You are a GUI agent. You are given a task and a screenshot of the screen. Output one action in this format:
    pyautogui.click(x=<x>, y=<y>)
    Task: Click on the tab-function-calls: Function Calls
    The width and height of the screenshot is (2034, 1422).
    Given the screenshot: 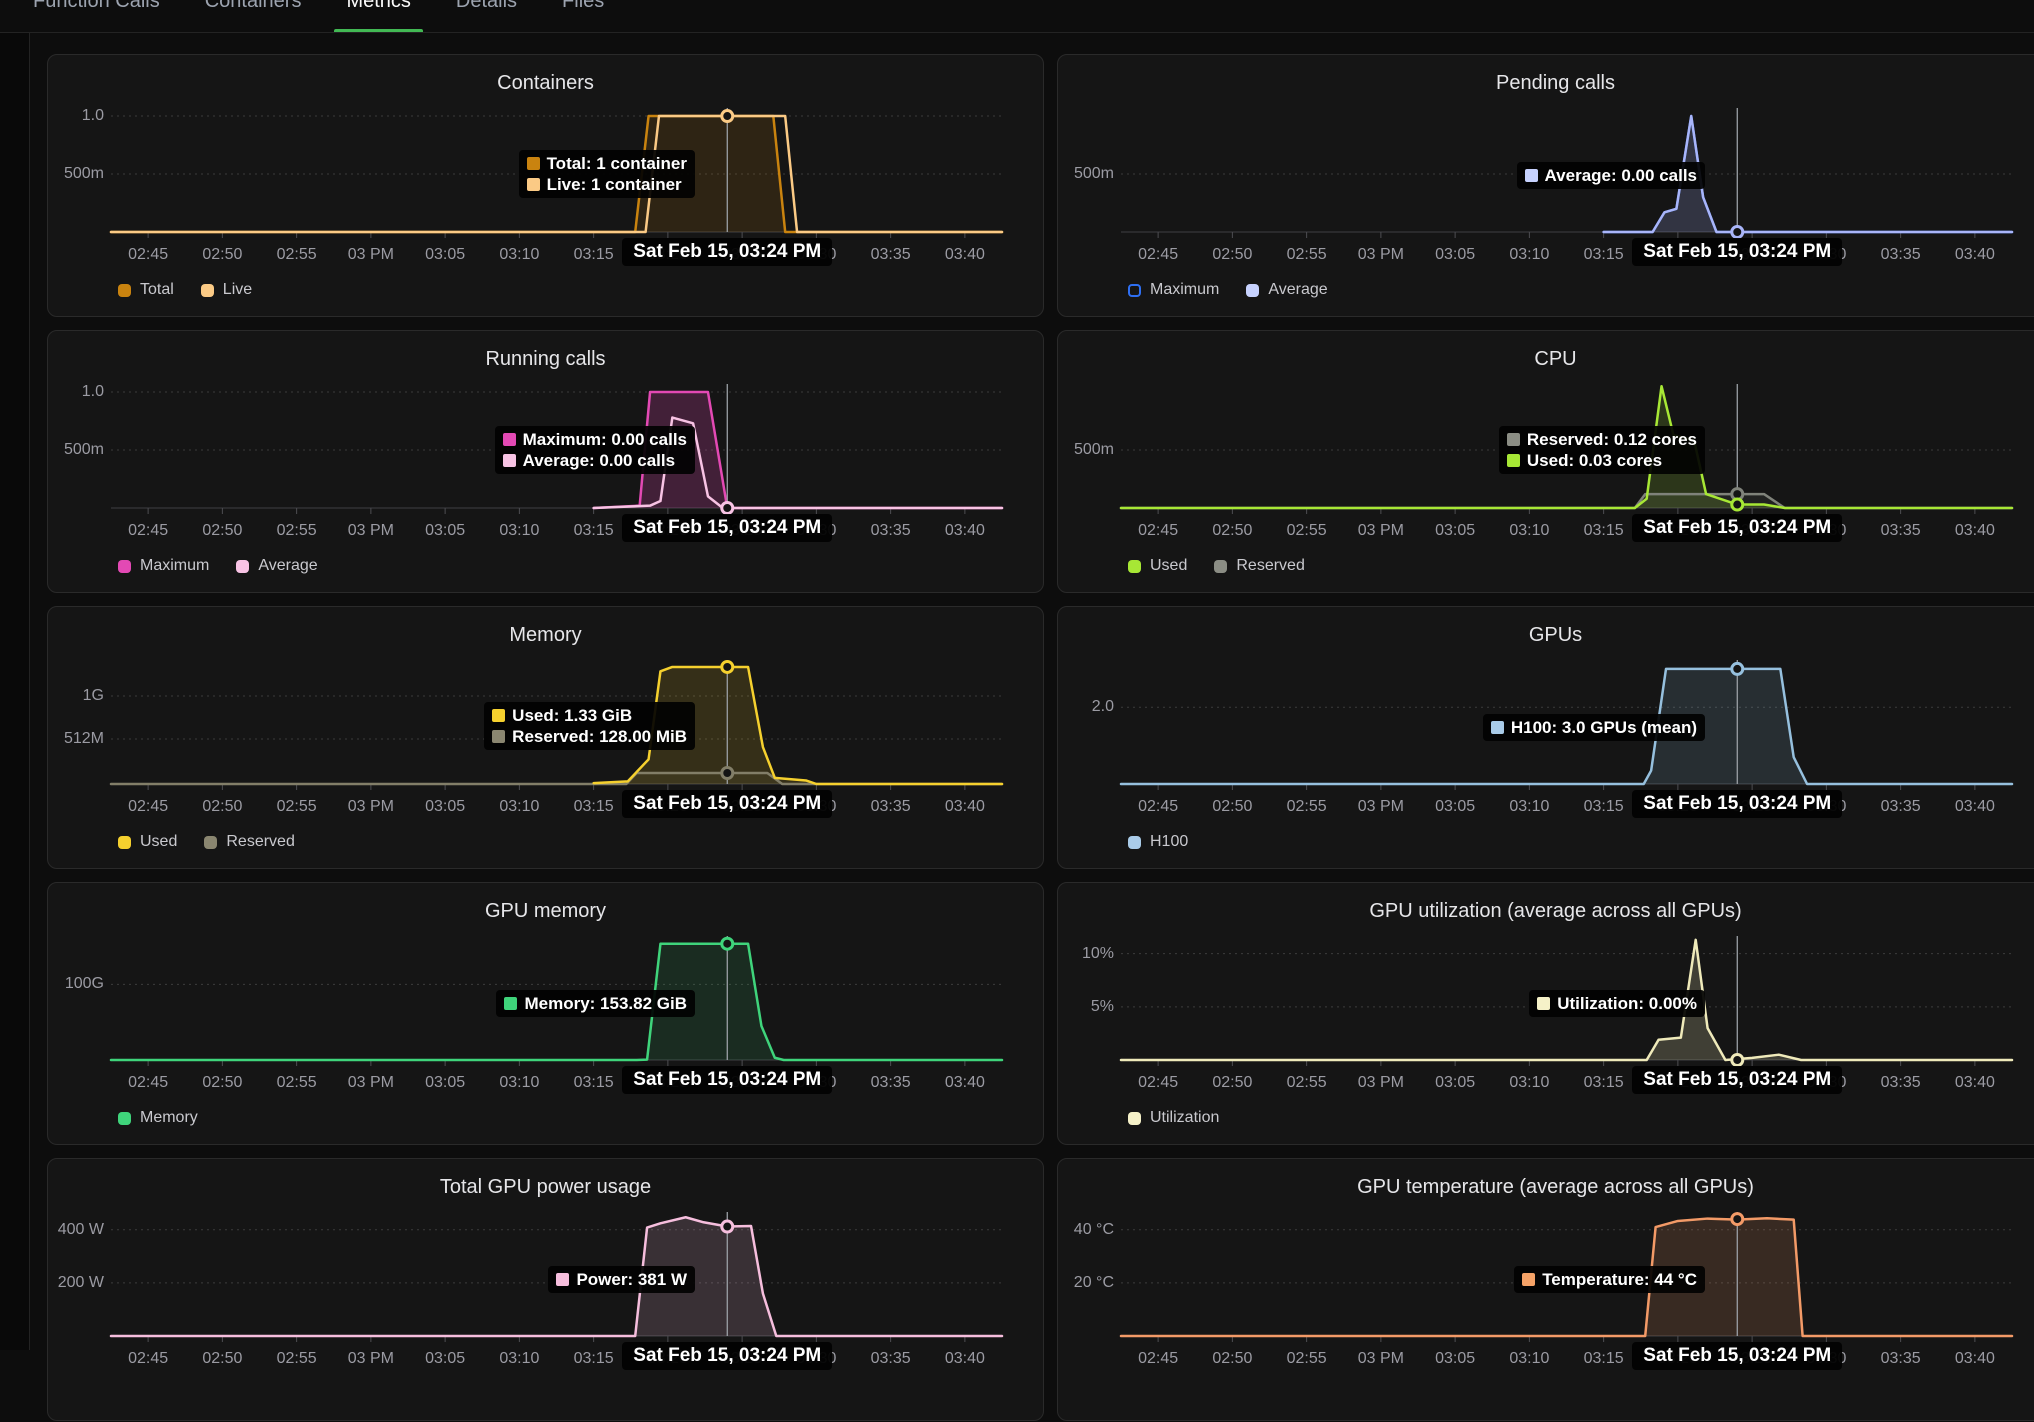 What is the action you would take?
    pyautogui.click(x=96, y=16)
    